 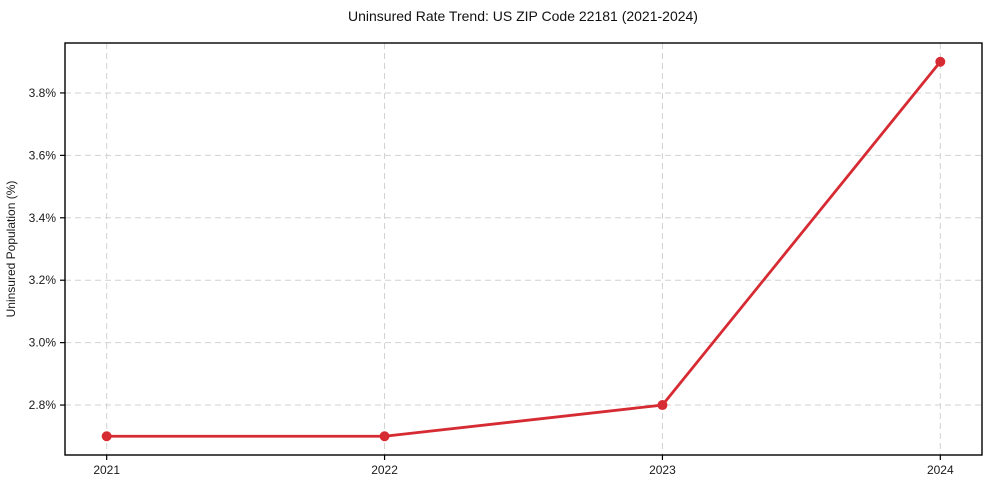 What do you see at coordinates (43, 405) in the screenshot?
I see `y-tick-label: 2.8%` at bounding box center [43, 405].